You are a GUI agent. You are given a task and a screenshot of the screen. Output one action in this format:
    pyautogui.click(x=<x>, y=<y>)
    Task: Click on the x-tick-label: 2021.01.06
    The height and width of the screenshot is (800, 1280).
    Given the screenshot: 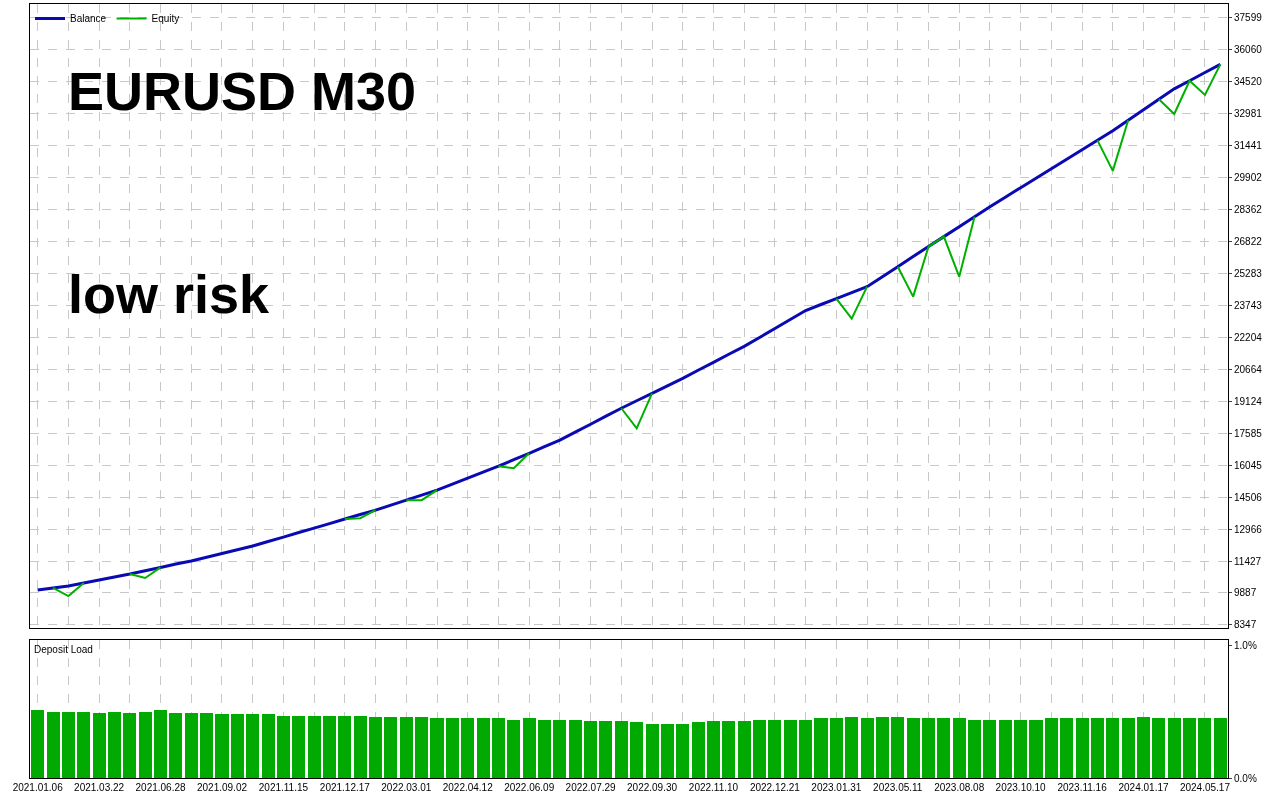 What is the action you would take?
    pyautogui.click(x=38, y=787)
    